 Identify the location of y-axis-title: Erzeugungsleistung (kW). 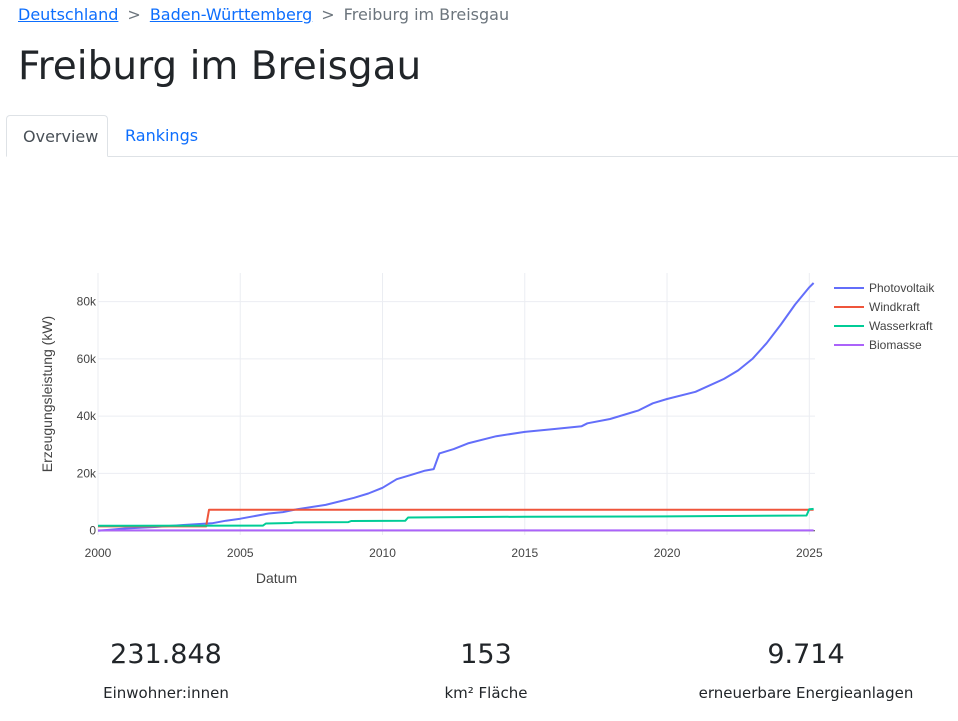
(47, 394).